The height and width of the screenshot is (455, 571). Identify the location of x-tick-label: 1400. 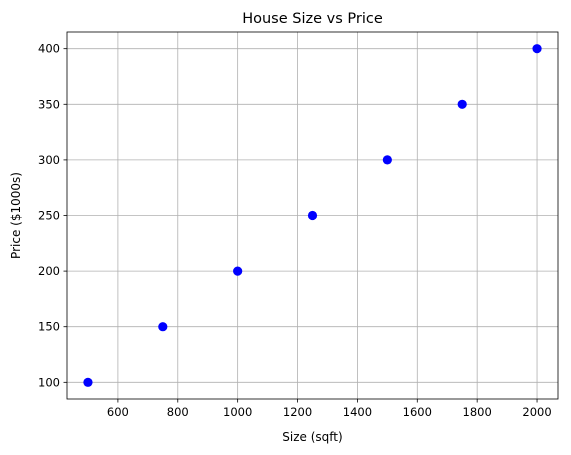
(357, 412).